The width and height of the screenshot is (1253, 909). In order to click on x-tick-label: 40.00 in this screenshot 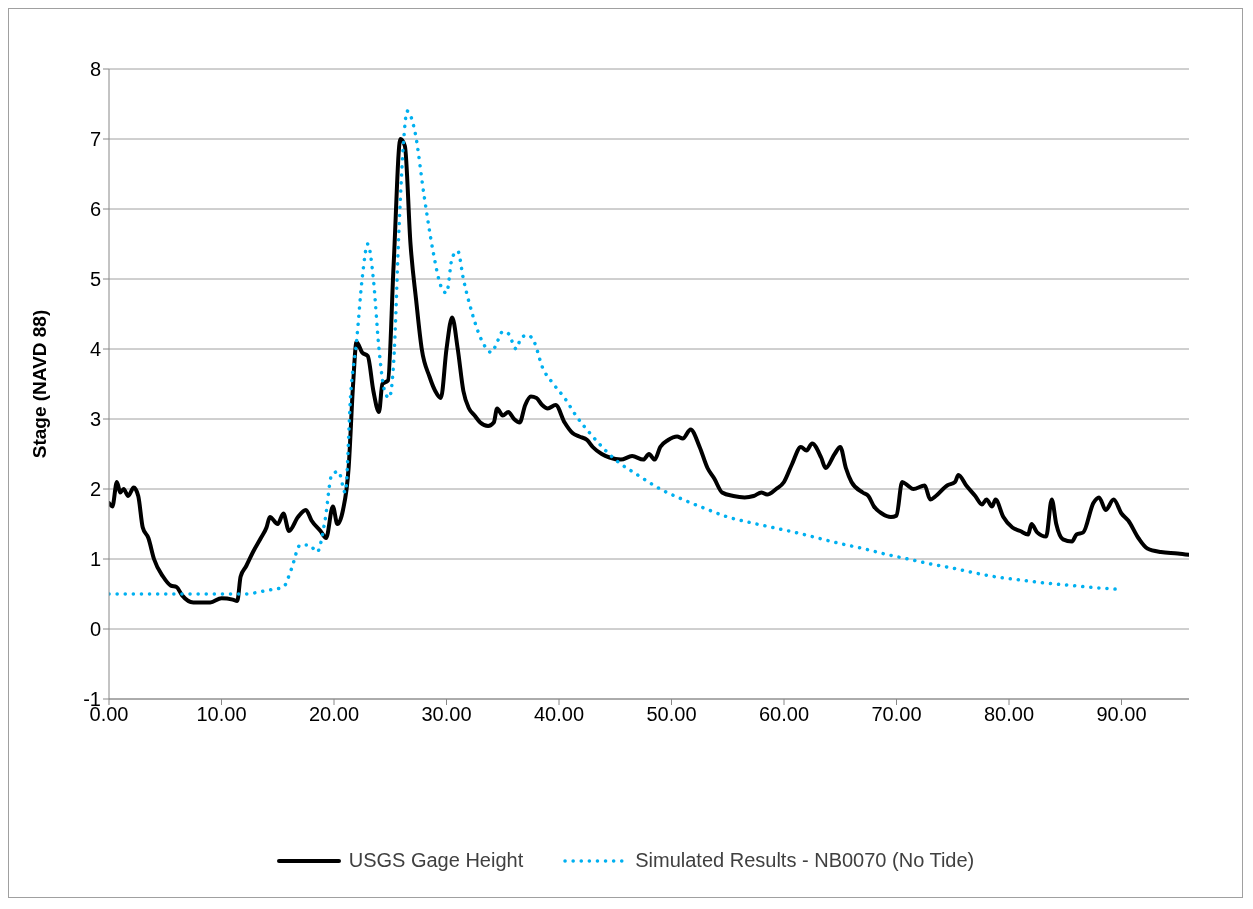, I will do `click(559, 714)`.